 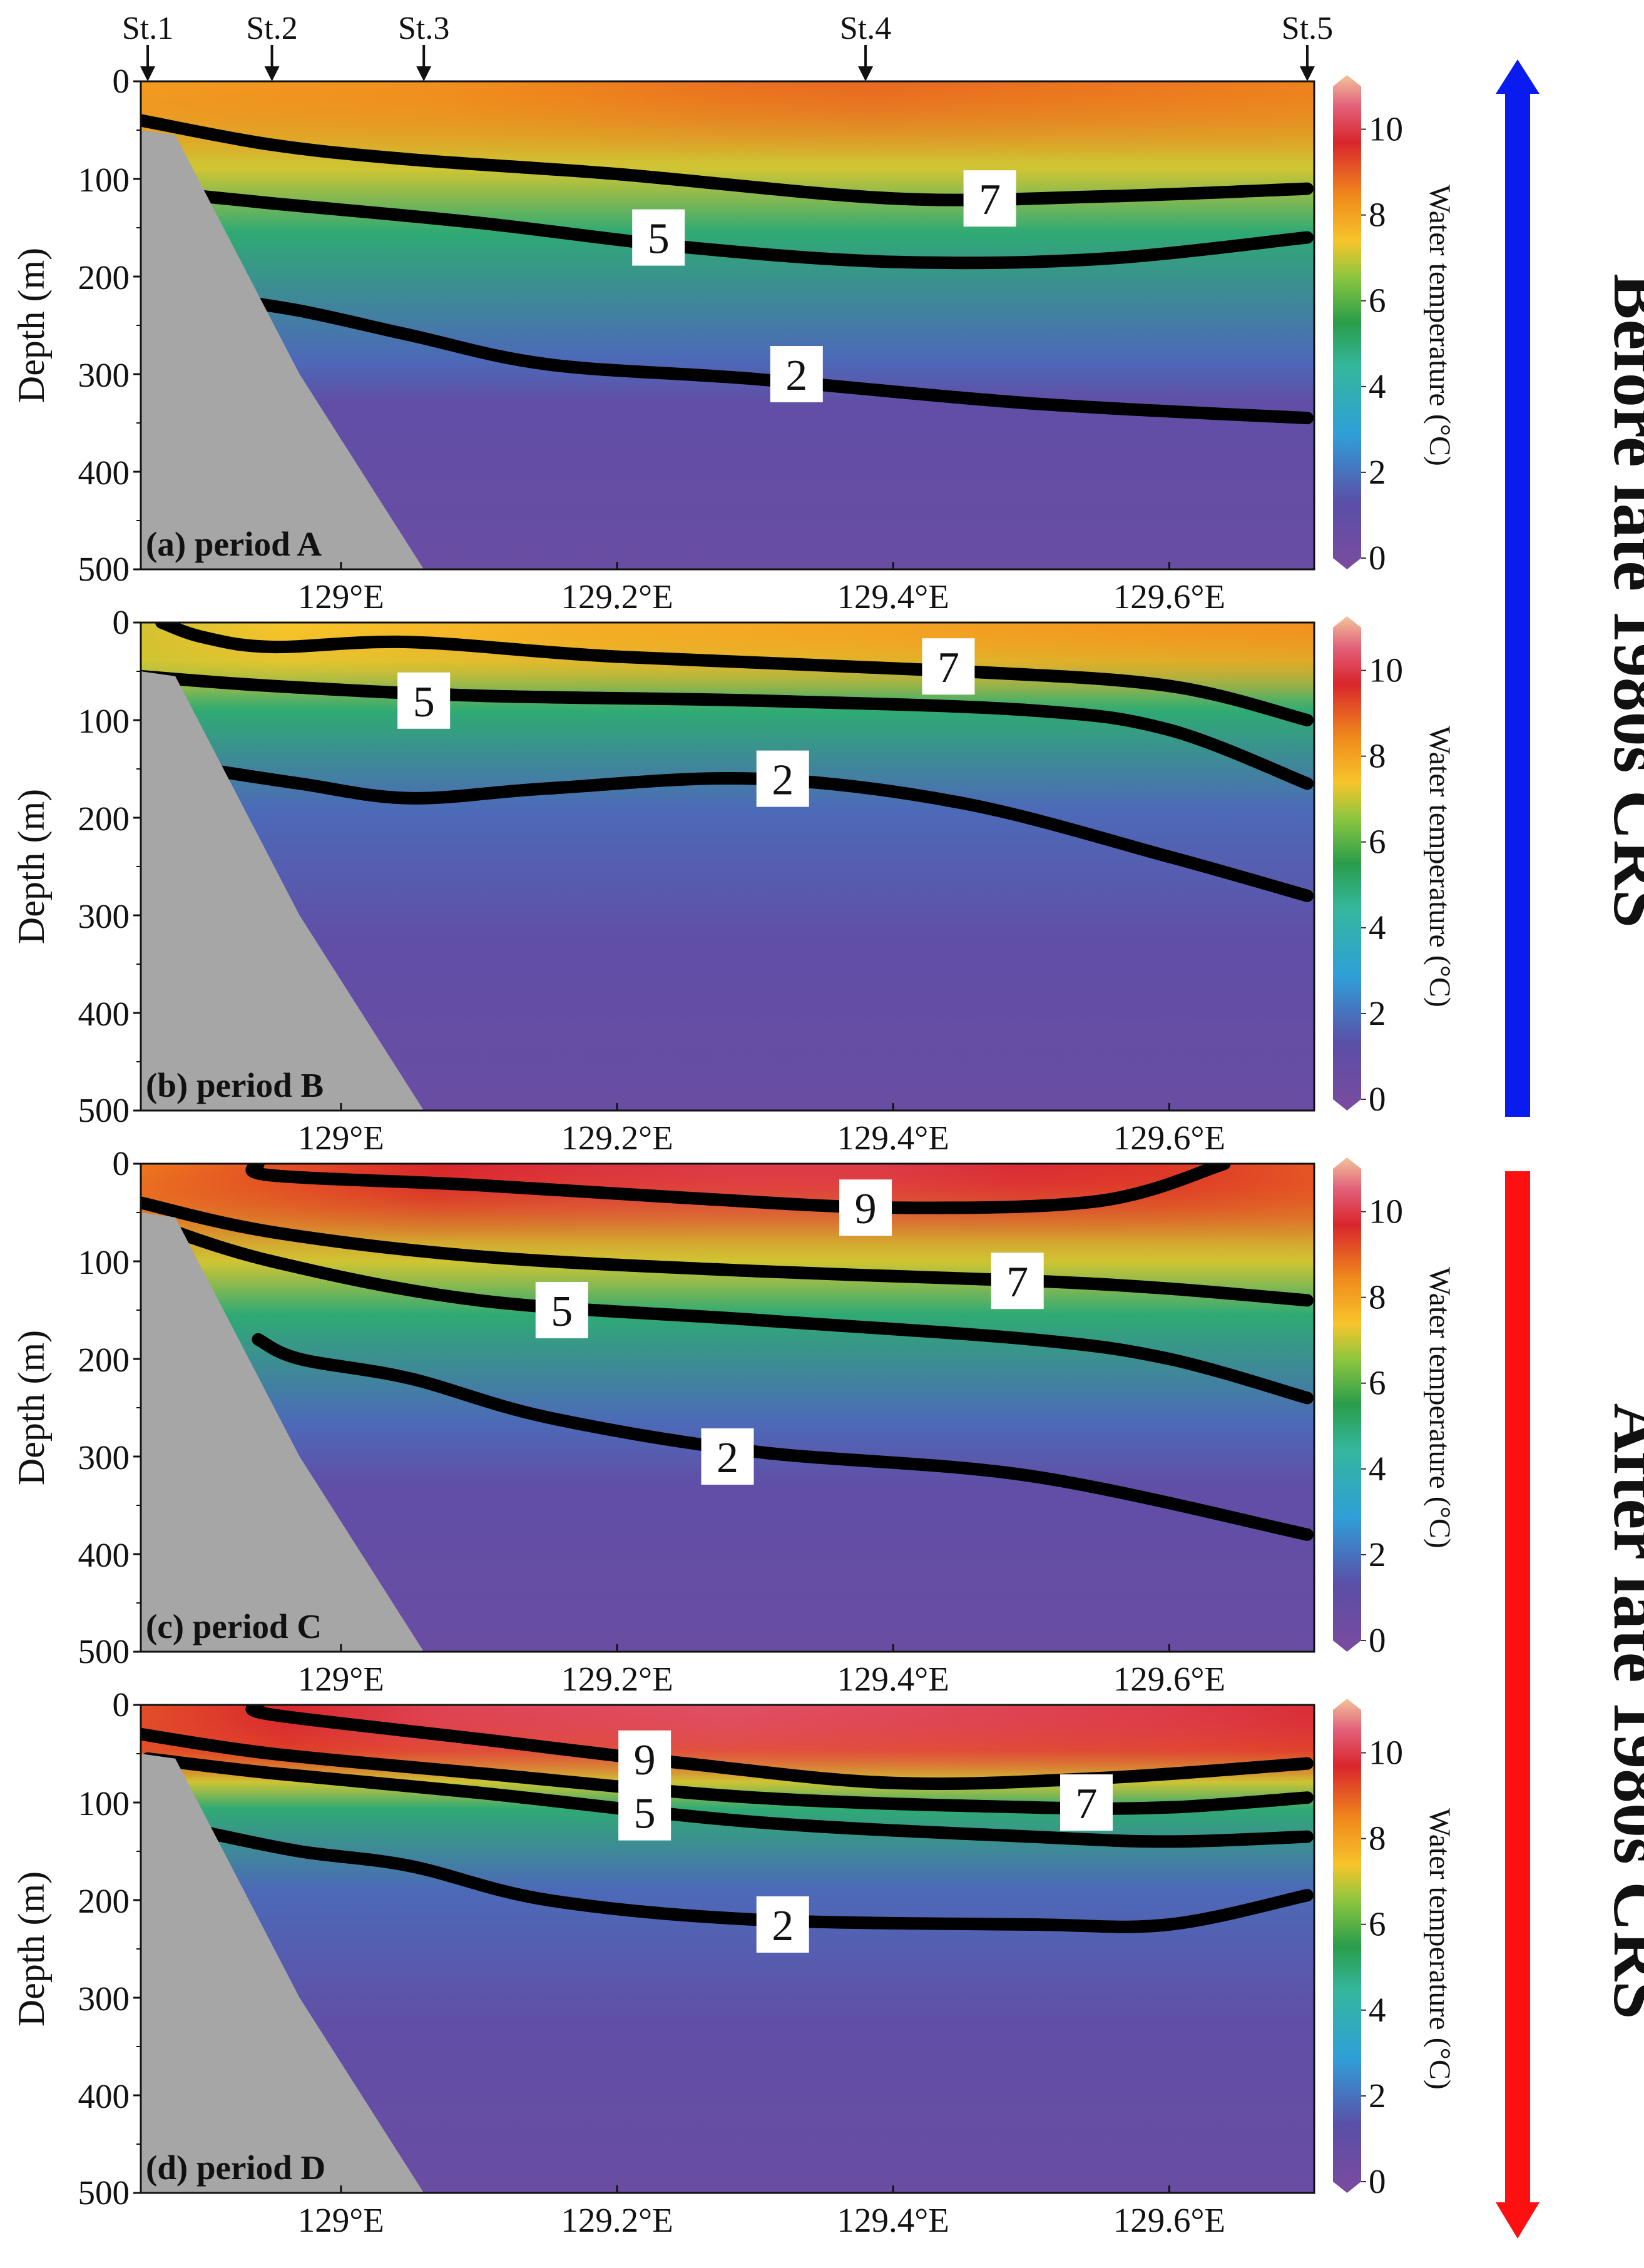 What do you see at coordinates (282, 1432) in the screenshot?
I see `seabed-topography` at bounding box center [282, 1432].